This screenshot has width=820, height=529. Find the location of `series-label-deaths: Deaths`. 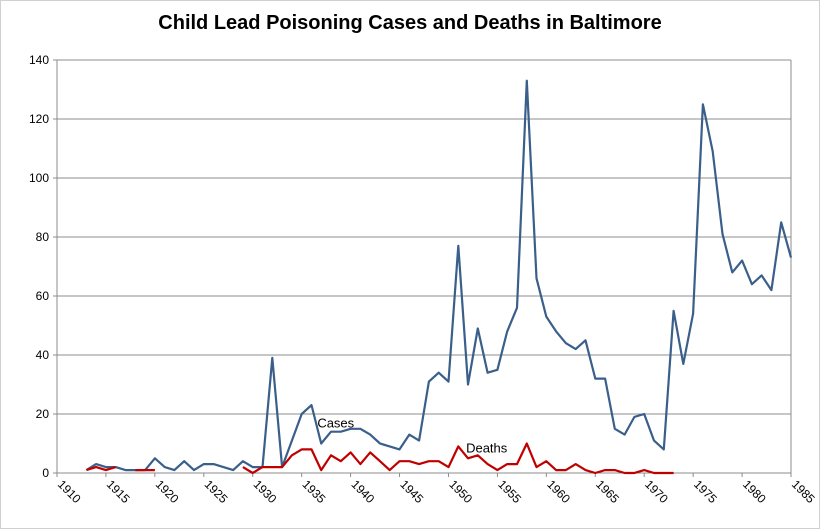

series-label-deaths: Deaths is located at coordinates (487, 447).